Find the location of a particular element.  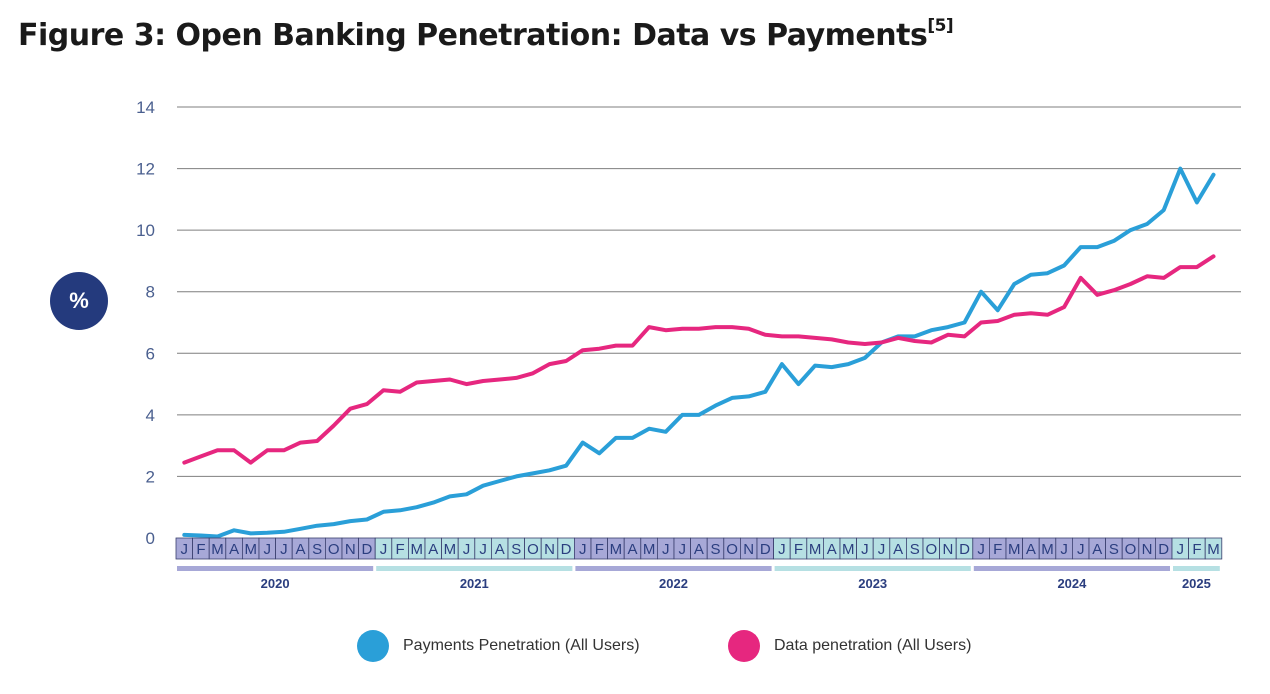

figure-reference: [5] is located at coordinates (940, 26).